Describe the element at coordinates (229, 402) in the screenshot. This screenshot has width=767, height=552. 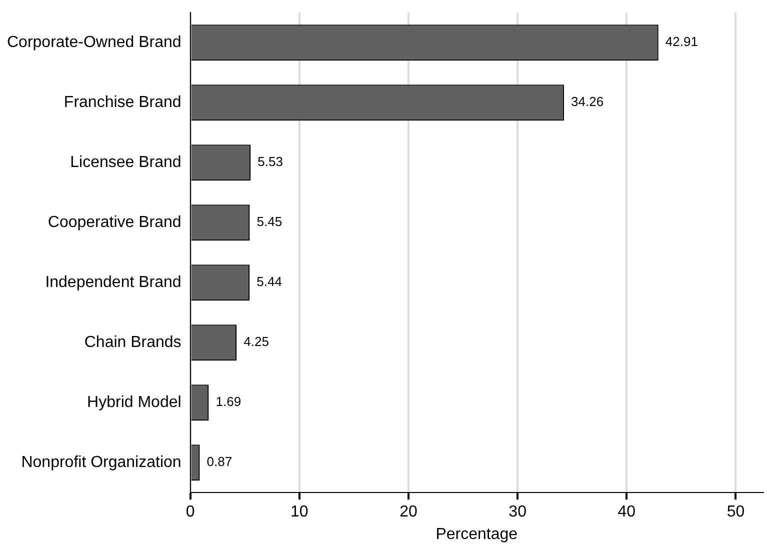
I see `data-label: 1.69` at that location.